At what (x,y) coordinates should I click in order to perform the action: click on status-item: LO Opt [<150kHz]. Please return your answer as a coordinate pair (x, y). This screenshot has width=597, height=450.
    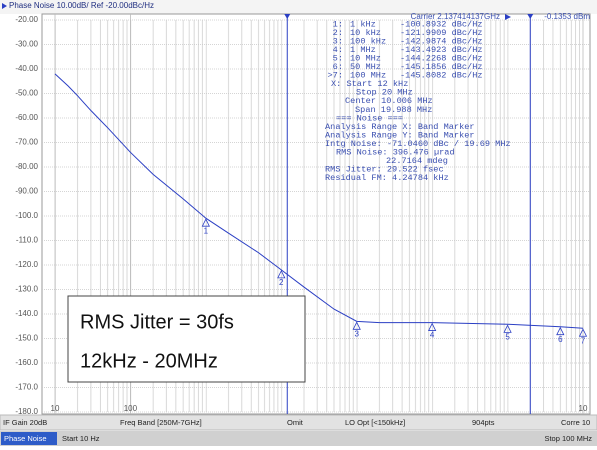
    Looking at the image, I should click on (375, 422).